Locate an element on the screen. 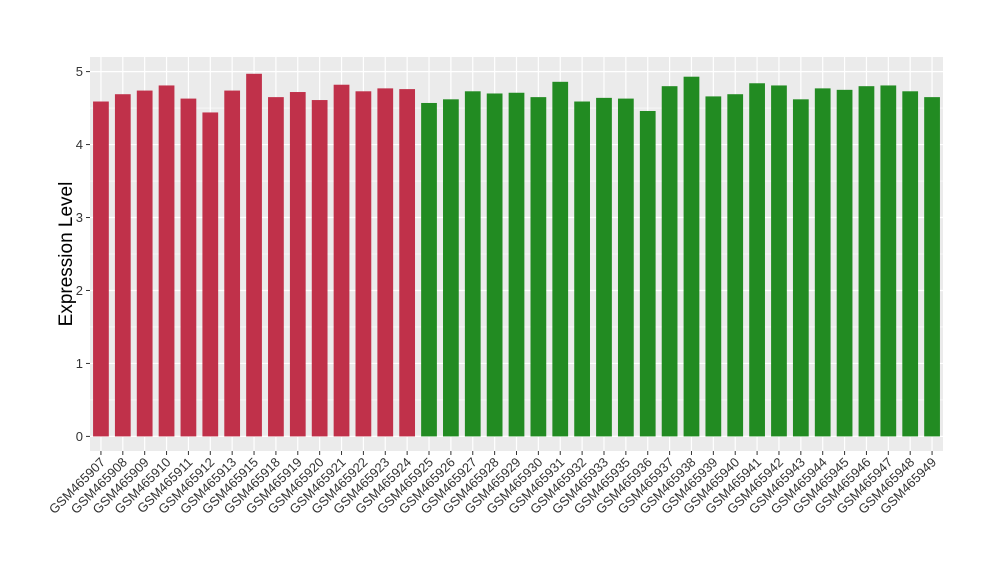 The image size is (1000, 580). bar-GSM465938 is located at coordinates (691, 256).